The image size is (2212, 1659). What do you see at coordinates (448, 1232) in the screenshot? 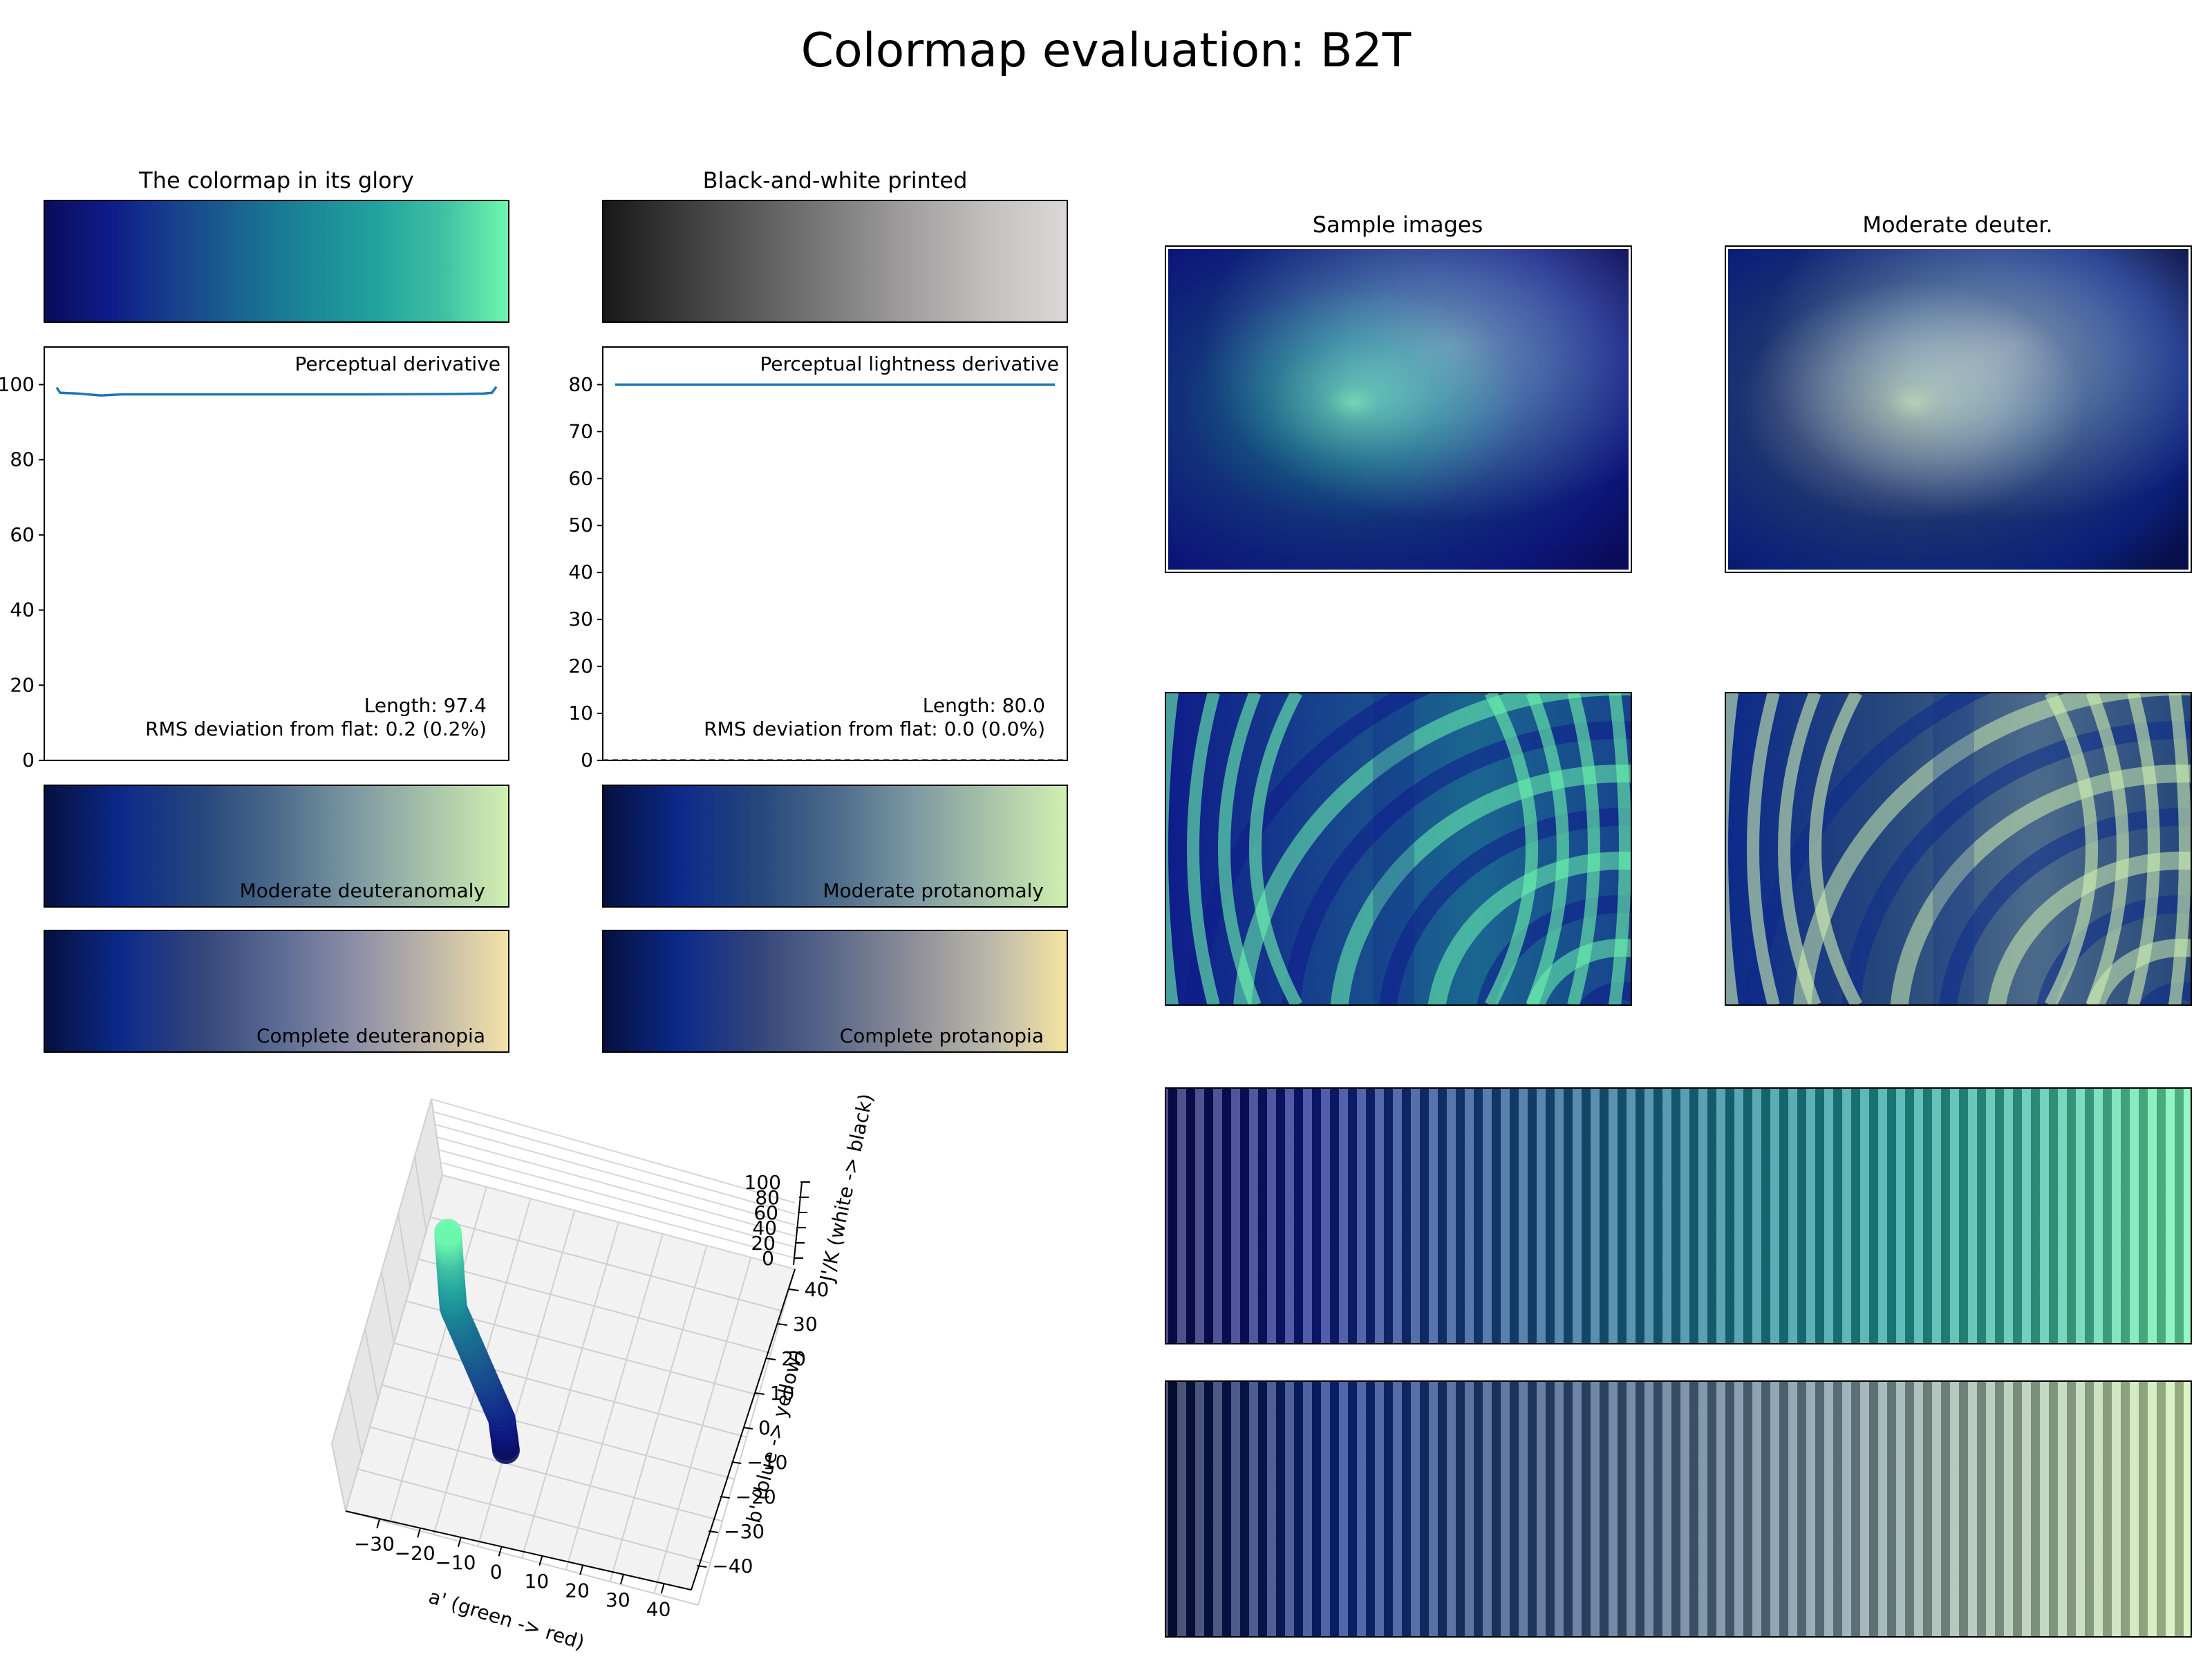
I see `3d-trajectory-point` at bounding box center [448, 1232].